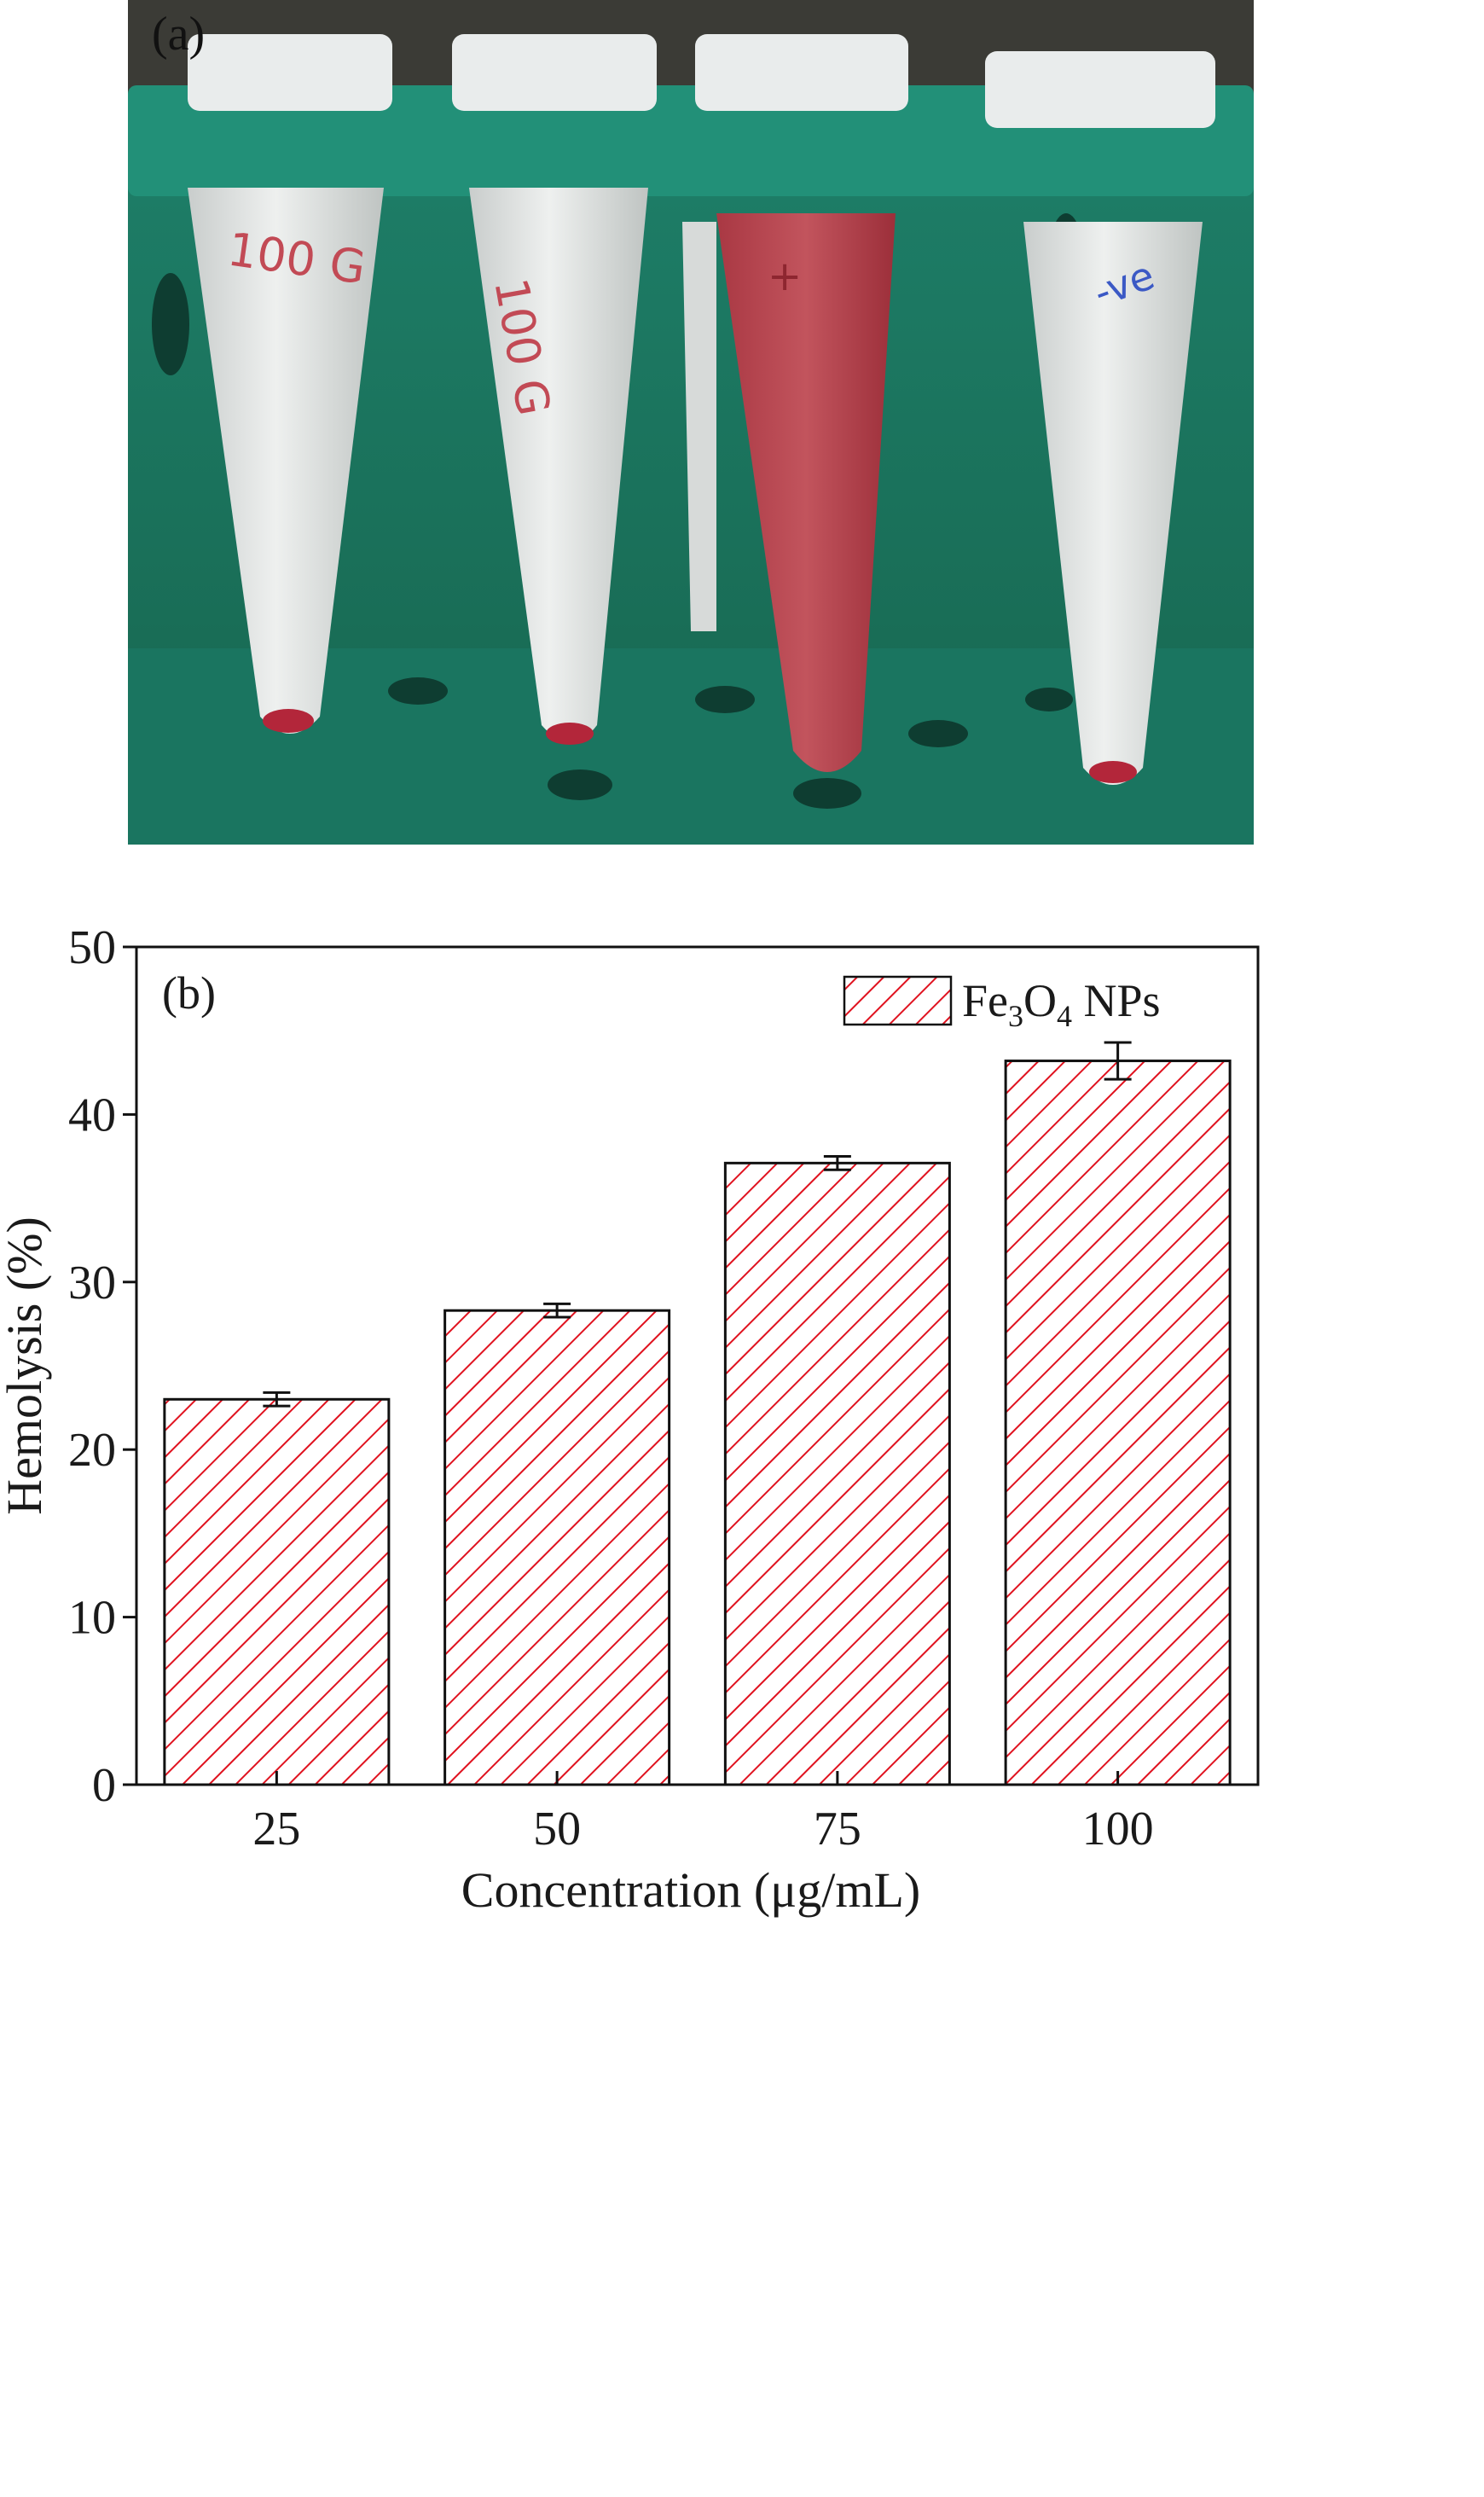  I want to click on x-axis-title: Concentration (μg/mL), so click(690, 1890).